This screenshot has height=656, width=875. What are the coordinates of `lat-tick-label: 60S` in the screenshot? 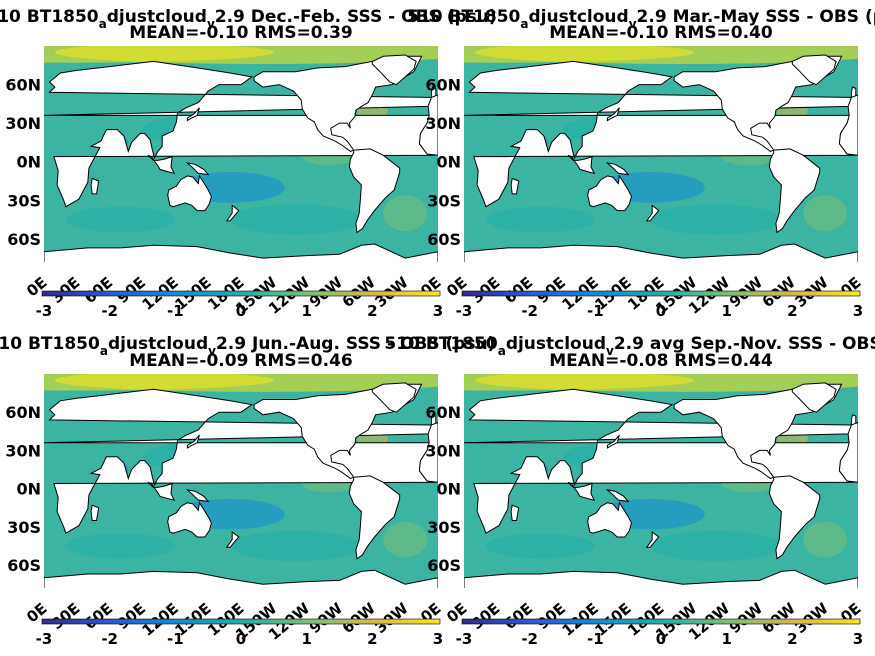 It's located at (24, 239).